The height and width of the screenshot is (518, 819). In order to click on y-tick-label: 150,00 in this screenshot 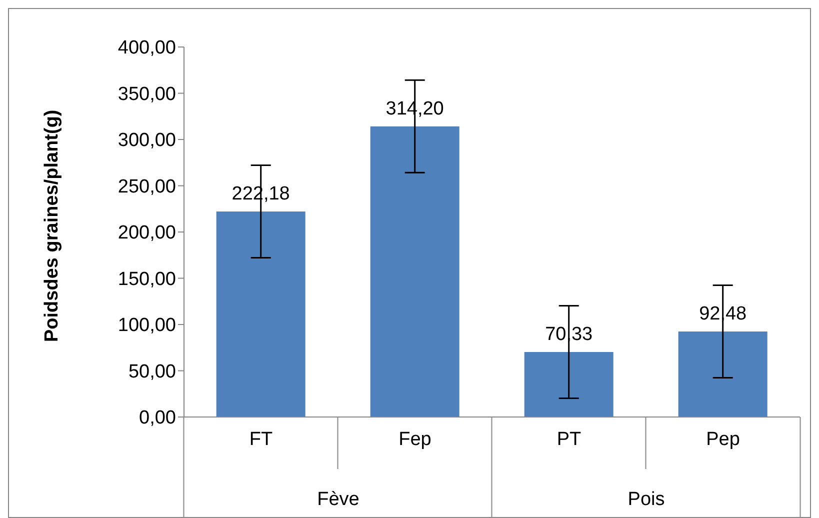, I will do `click(147, 279)`.